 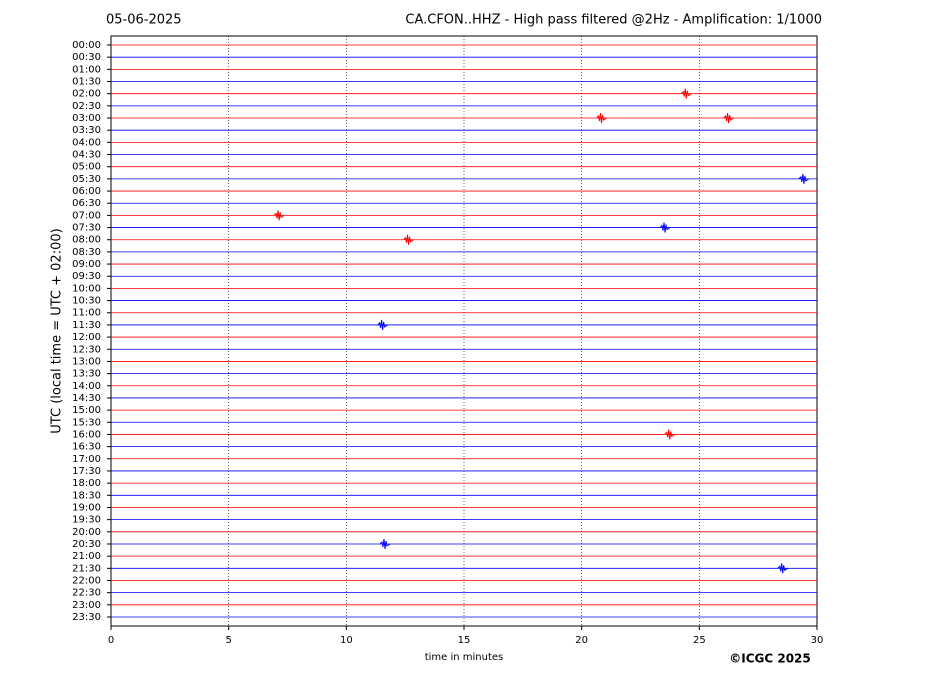 I want to click on y-tick-label: 20:30, so click(x=86, y=544).